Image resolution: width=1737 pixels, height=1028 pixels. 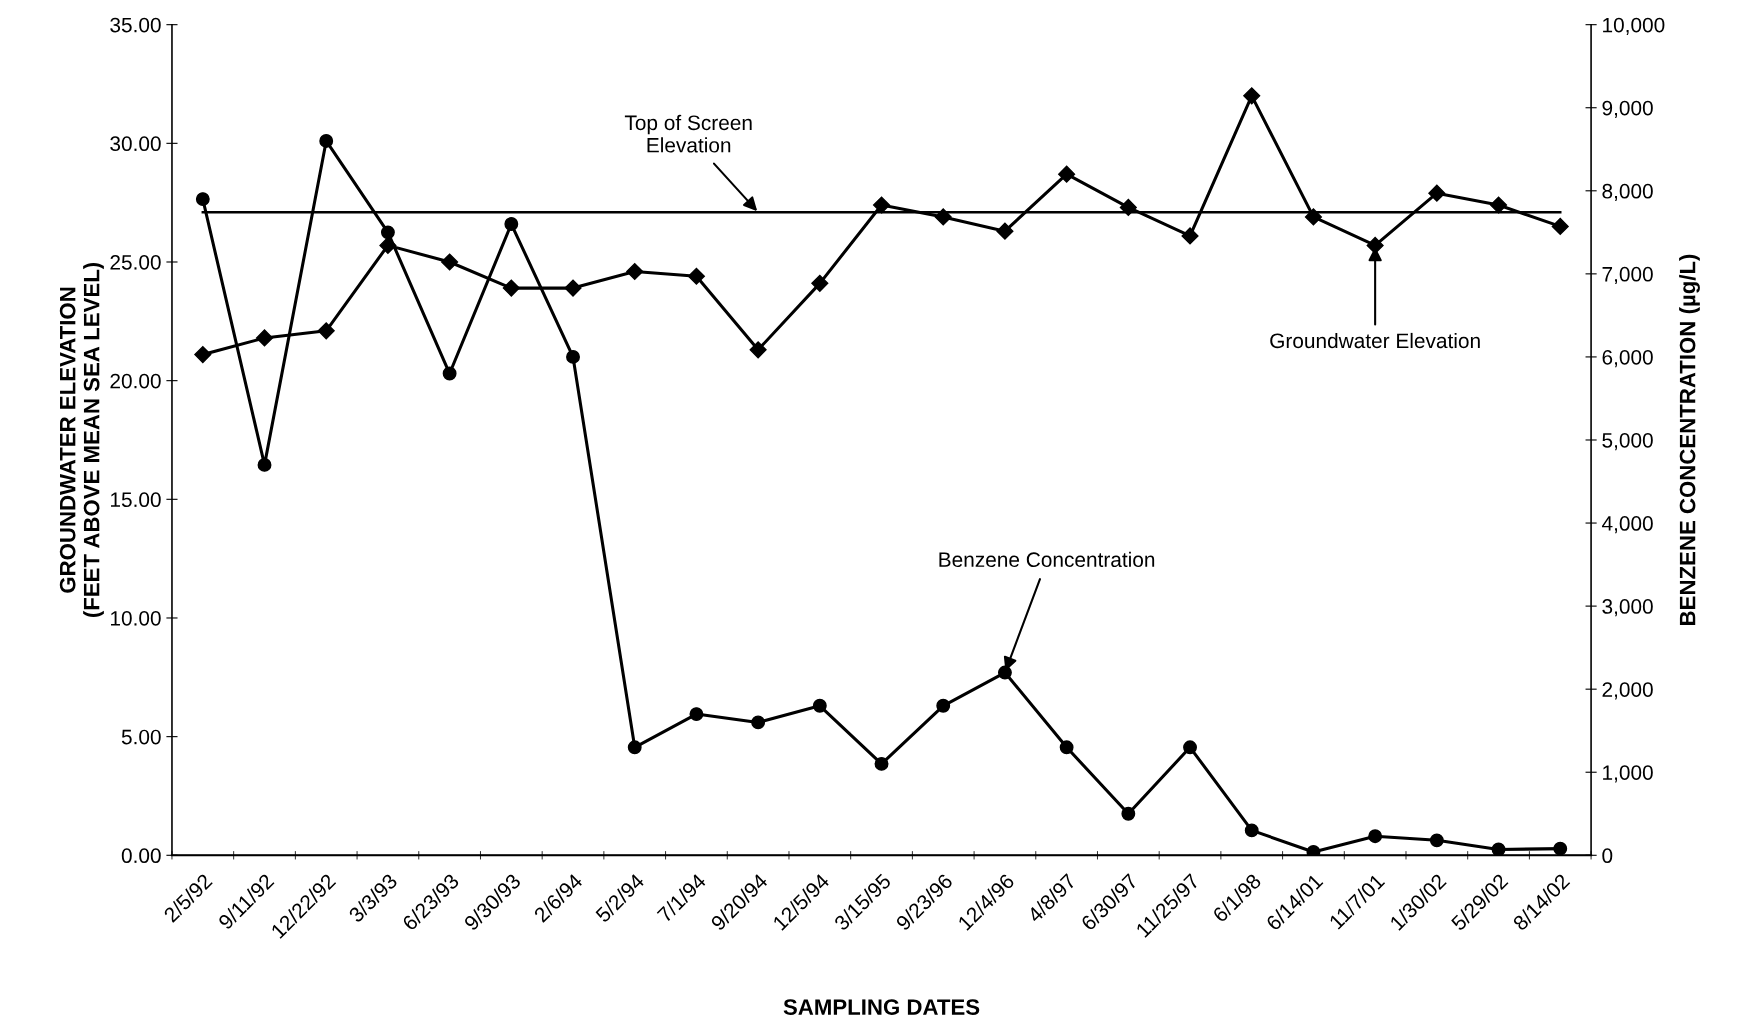 I want to click on y2-axis-title: BENZENE CONCENTRATION (µg/L), so click(x=1689, y=439).